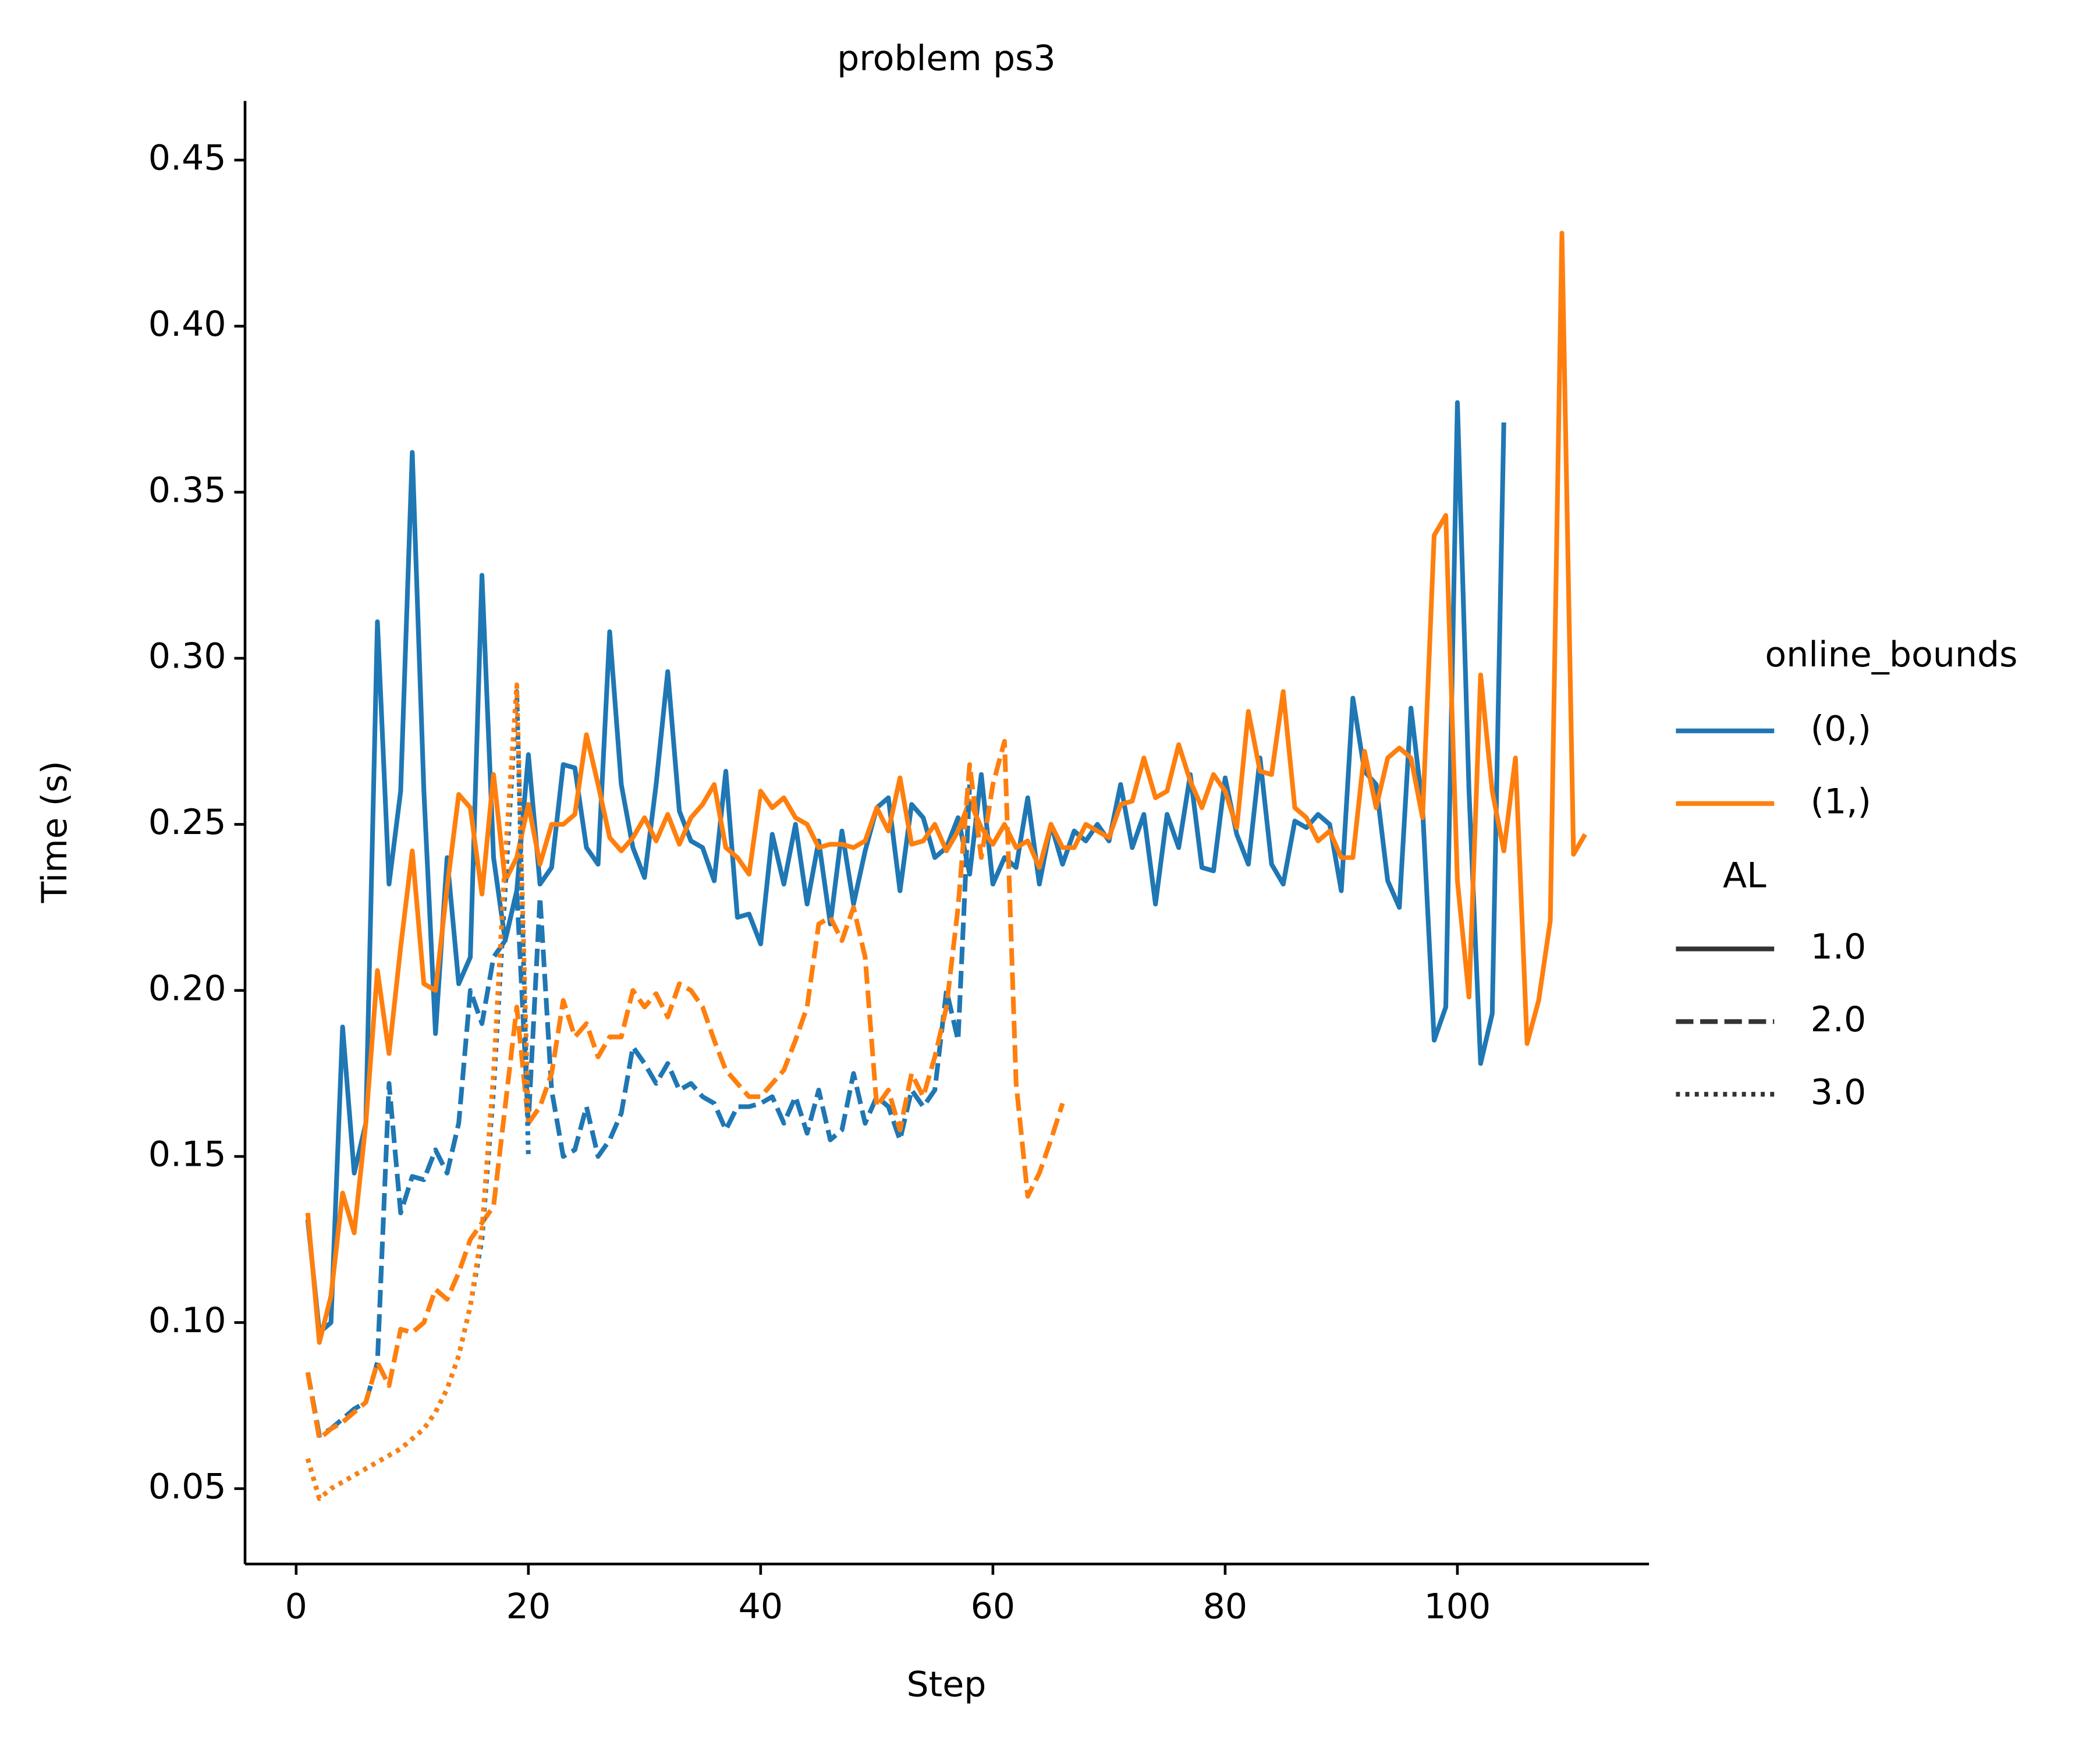 The width and height of the screenshot is (2100, 1739). Describe the element at coordinates (1225, 1606) in the screenshot. I see `x-tick-label: 80` at that location.